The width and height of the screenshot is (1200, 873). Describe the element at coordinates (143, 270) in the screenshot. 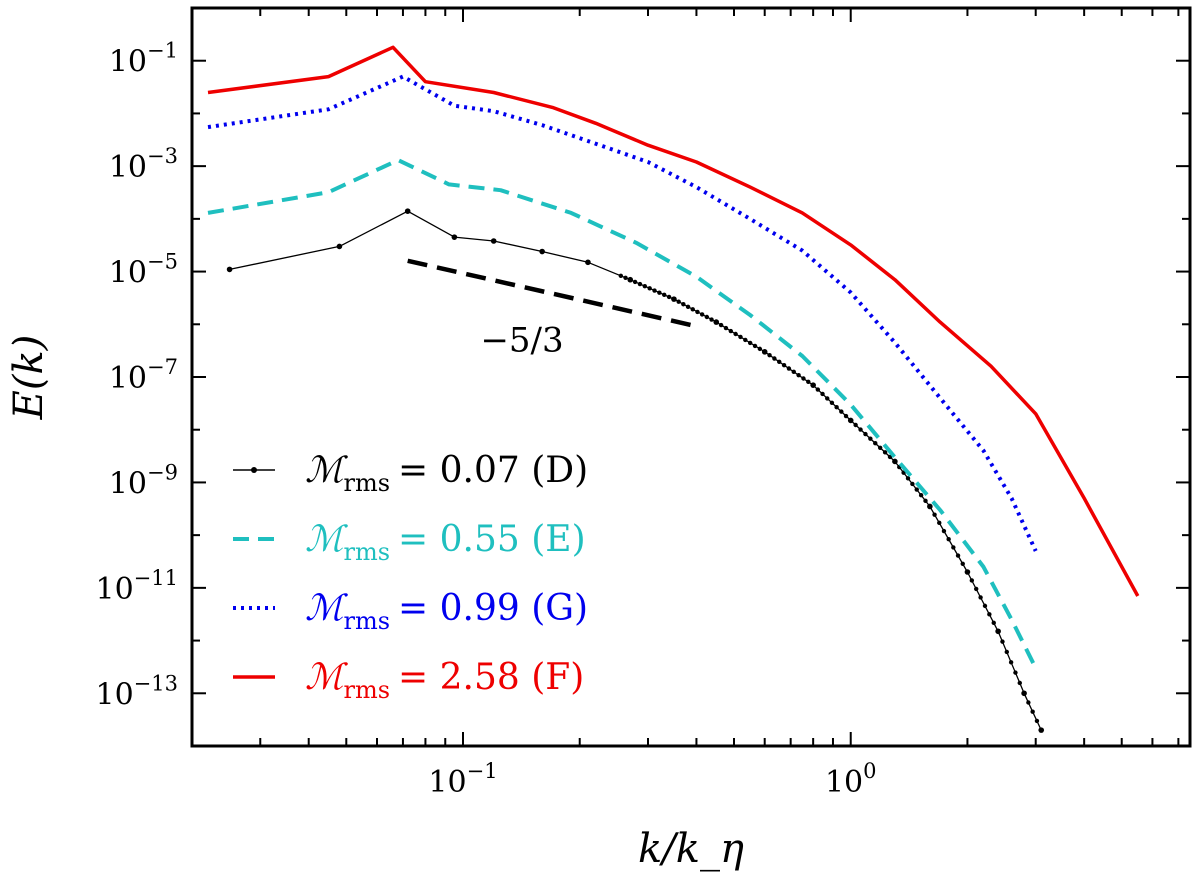

I see `y-tick-label: 10⁻⁵` at that location.